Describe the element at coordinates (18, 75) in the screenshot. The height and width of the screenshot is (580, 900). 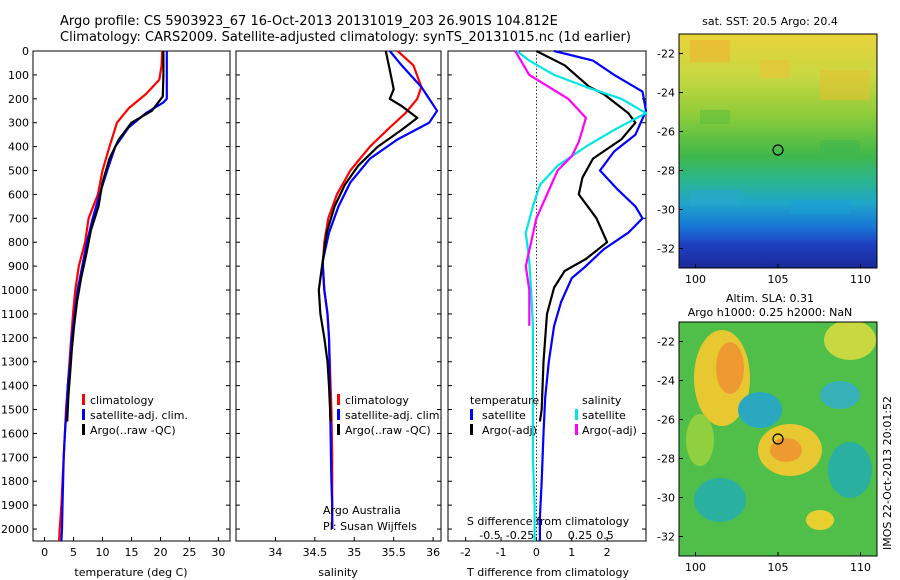
I see `depth-tick-label: 100` at that location.